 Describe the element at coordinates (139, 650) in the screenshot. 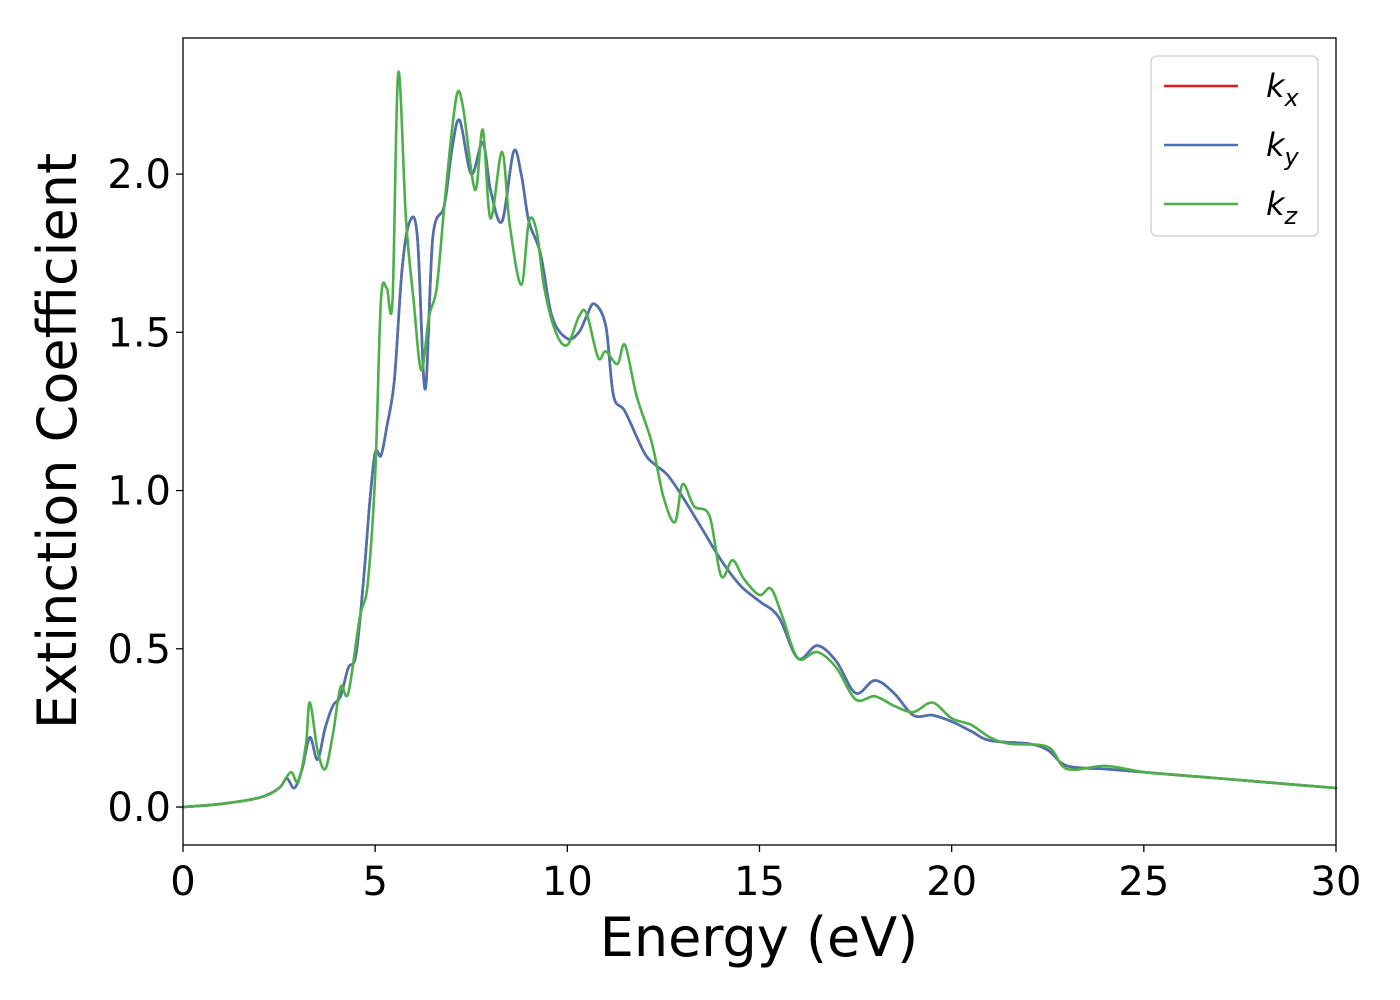

I see `y-tick-label: 0.5` at that location.